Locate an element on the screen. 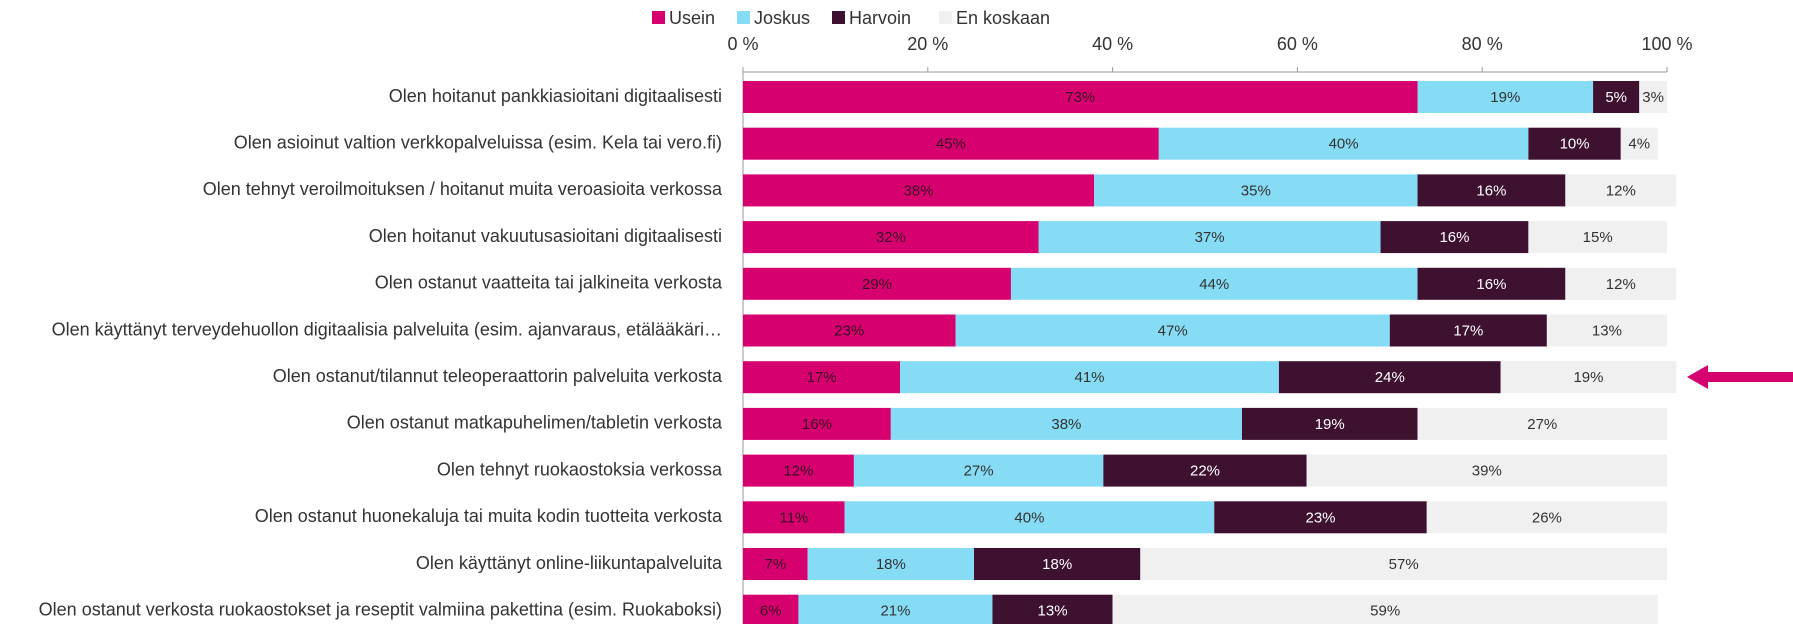 This screenshot has width=1793, height=624. legend-label: Joskus is located at coordinates (782, 18).